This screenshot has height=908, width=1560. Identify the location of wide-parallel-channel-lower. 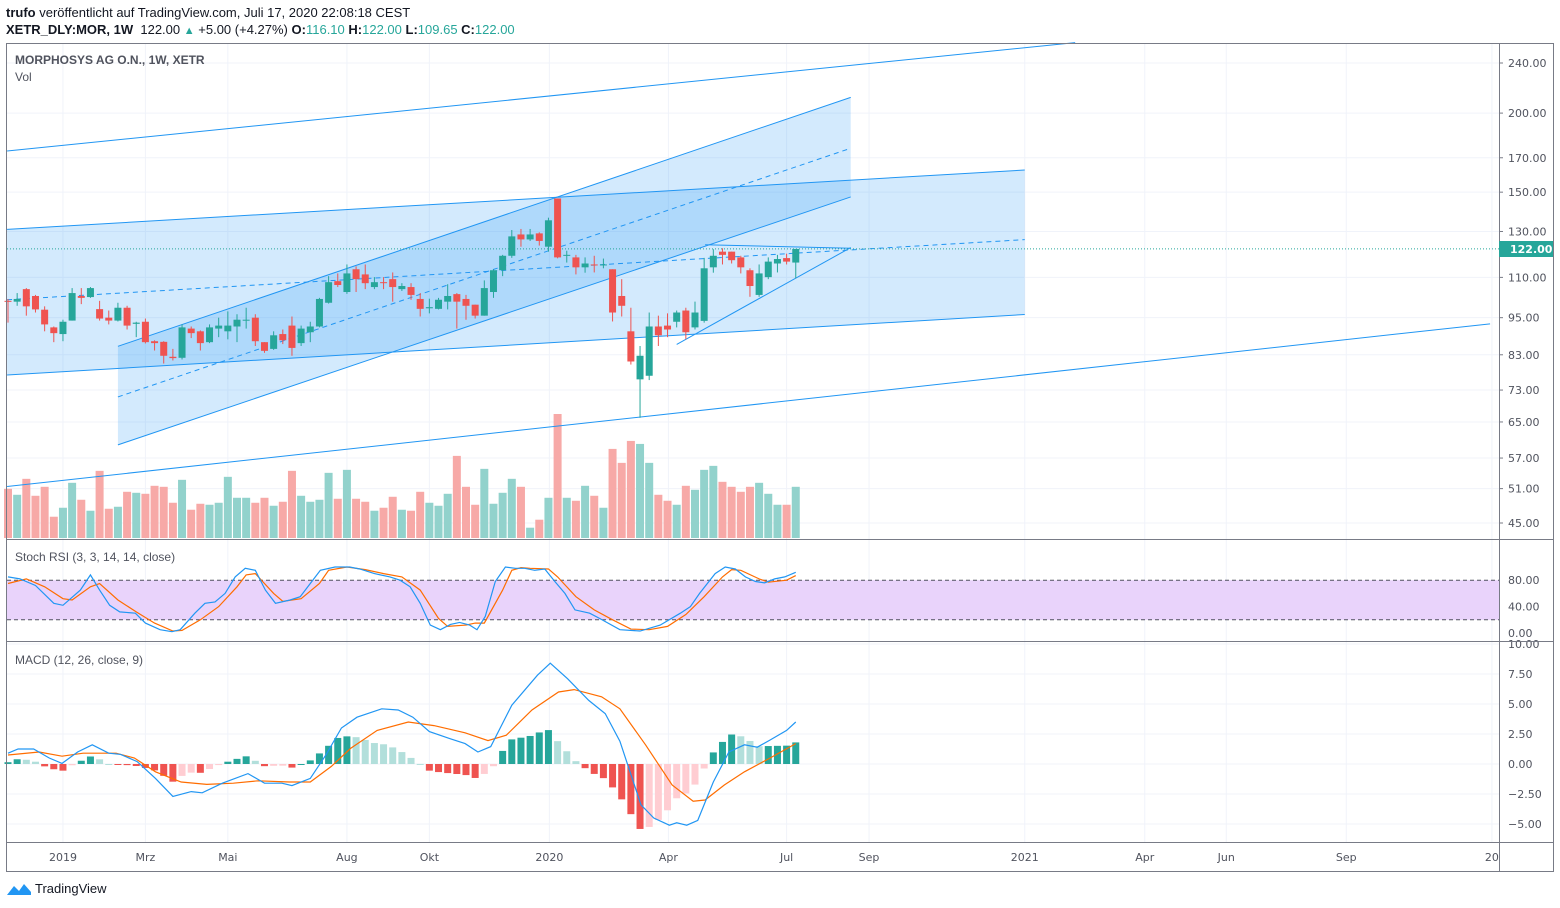
(516, 345).